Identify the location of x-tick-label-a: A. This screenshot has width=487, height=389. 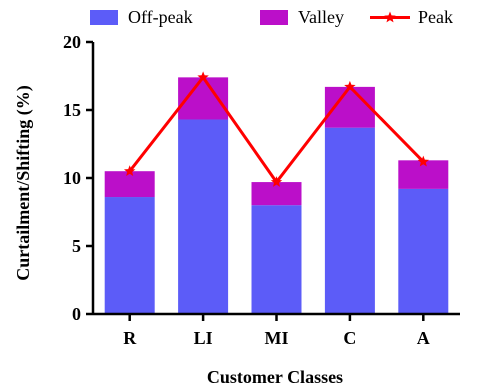
(423, 338).